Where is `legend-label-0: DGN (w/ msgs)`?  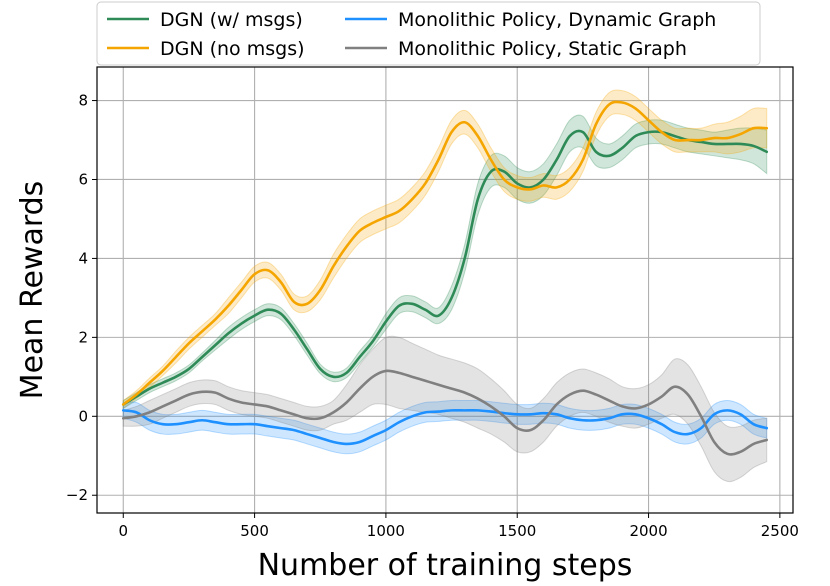
legend-label-0: DGN (w/ msgs) is located at coordinates (231, 20).